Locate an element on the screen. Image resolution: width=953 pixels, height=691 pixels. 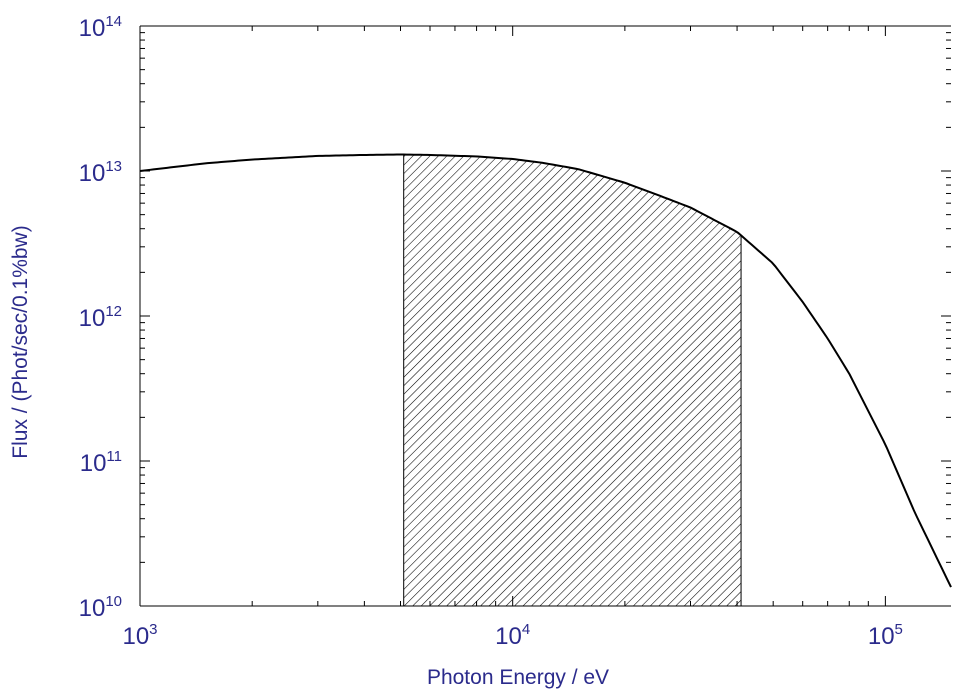
y-tick-label: 1011 is located at coordinates (101, 462).